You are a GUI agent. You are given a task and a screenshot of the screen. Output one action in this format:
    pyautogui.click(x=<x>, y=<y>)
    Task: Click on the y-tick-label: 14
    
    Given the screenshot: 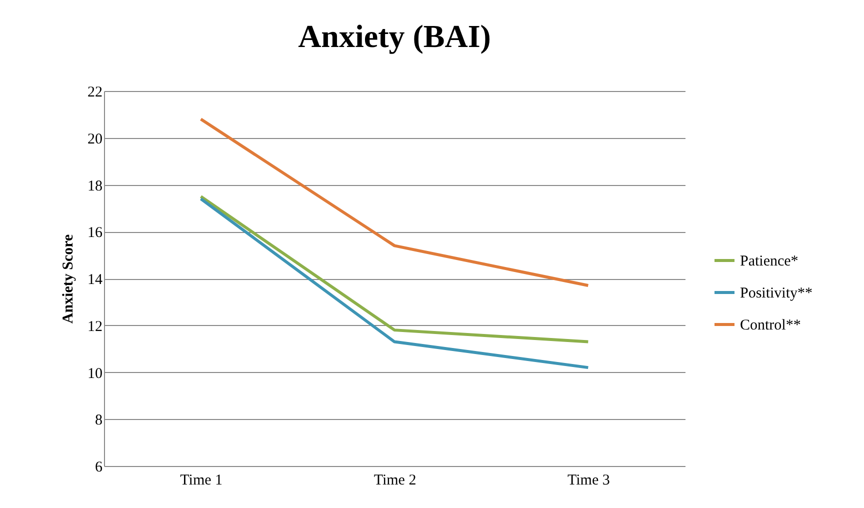 What is the action you would take?
    pyautogui.click(x=95, y=280)
    